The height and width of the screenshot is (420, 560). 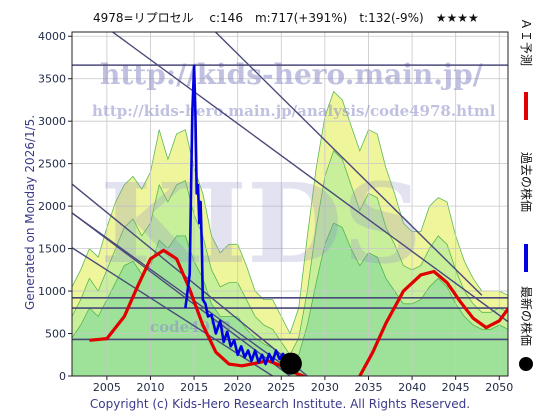 What do you see at coordinates (190, 327) in the screenshot?
I see `watermark-bottom: code4978` at bounding box center [190, 327].